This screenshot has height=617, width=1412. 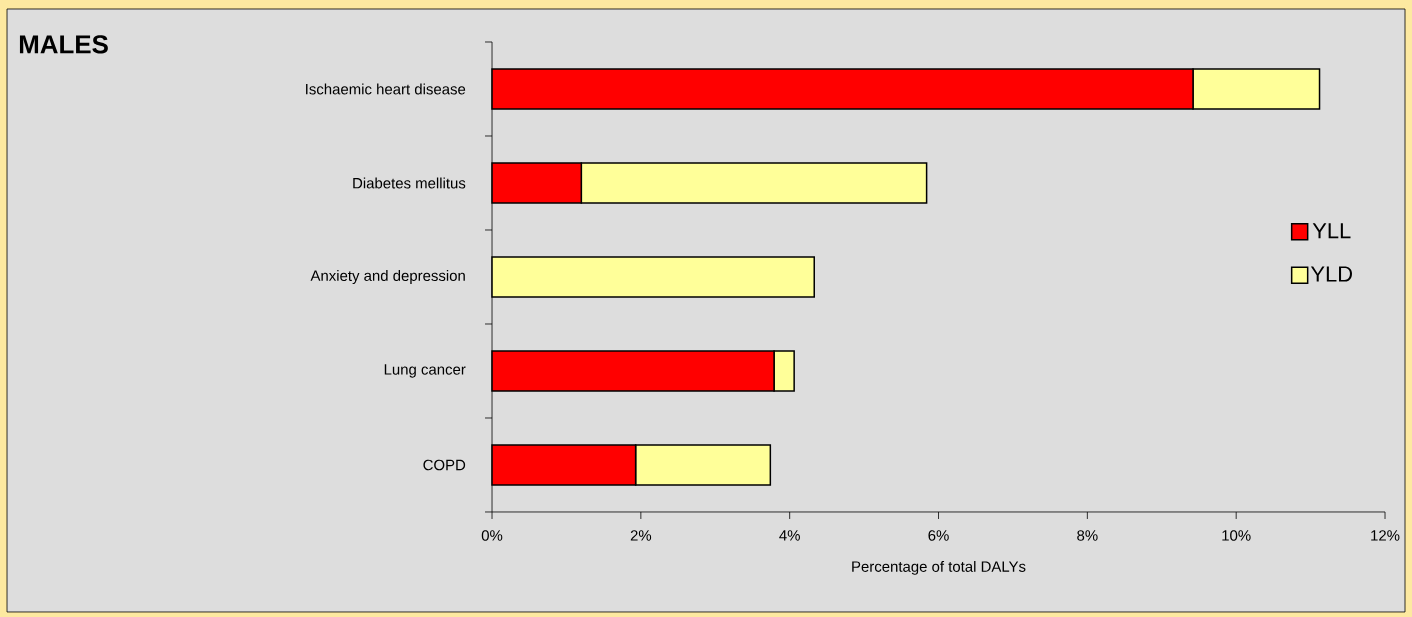 I want to click on y-tick-label: Diabetes mellitus, so click(x=409, y=183).